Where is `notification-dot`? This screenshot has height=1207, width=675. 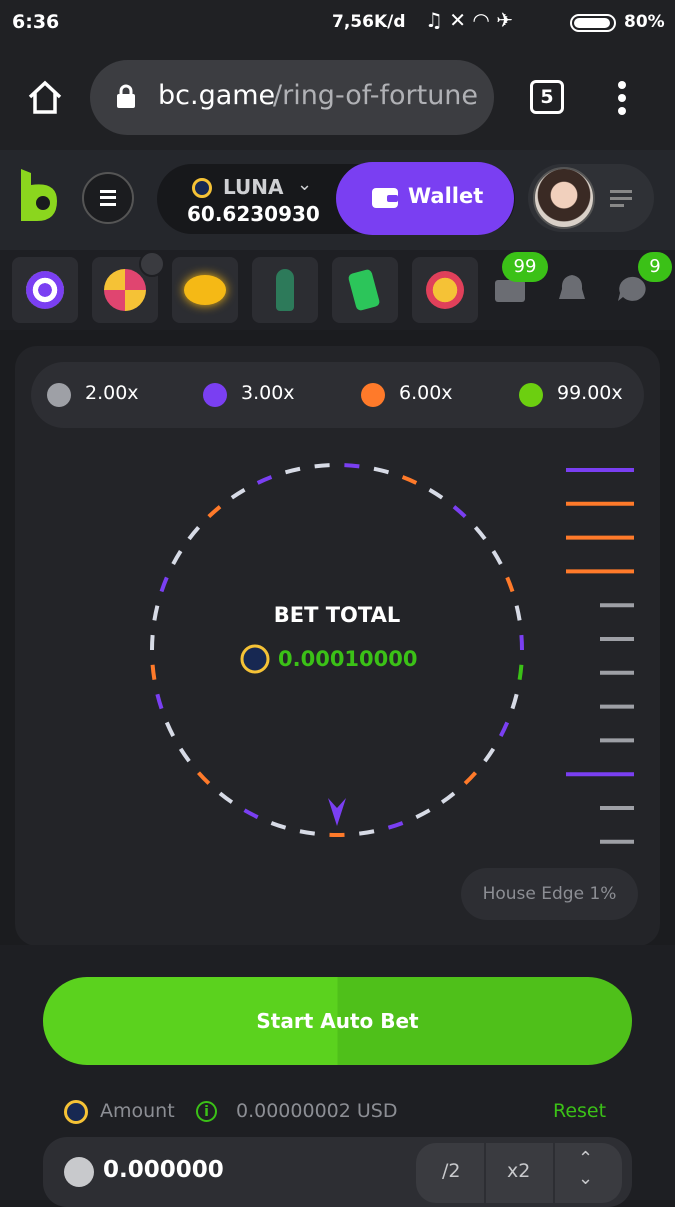 notification-dot is located at coordinates (152, 264).